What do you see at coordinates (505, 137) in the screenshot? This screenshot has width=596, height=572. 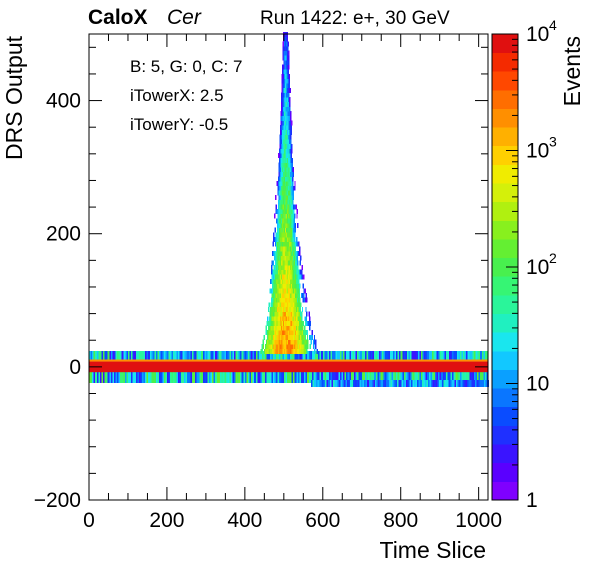 I see `color-bar-segment` at bounding box center [505, 137].